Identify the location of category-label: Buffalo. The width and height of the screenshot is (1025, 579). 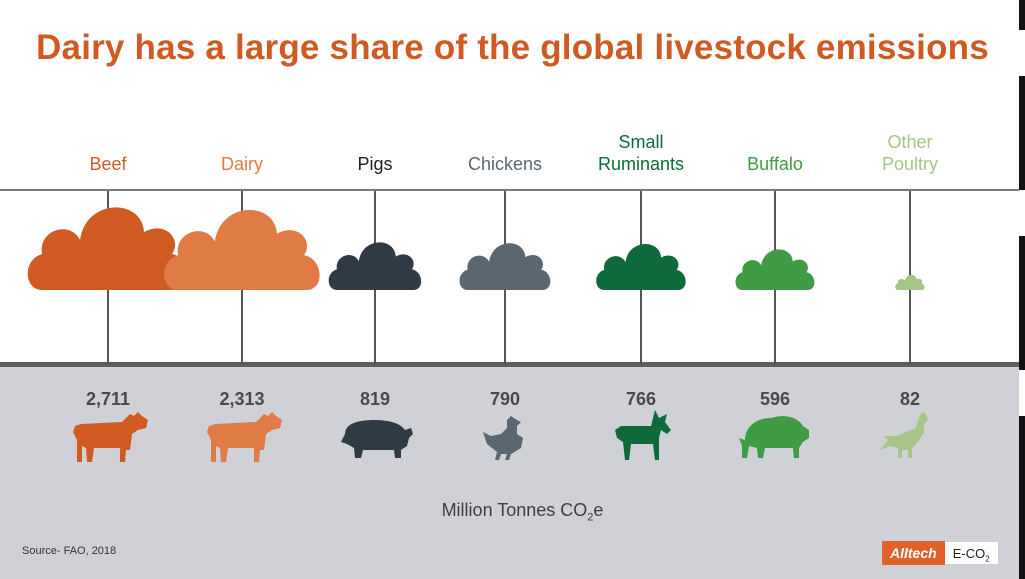
(775, 164).